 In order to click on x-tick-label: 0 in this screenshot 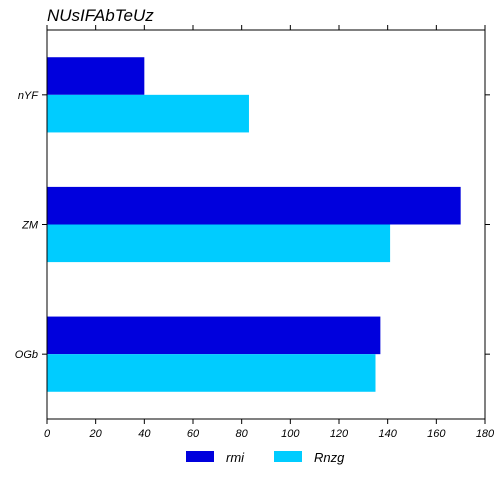, I will do `click(47, 434)`.